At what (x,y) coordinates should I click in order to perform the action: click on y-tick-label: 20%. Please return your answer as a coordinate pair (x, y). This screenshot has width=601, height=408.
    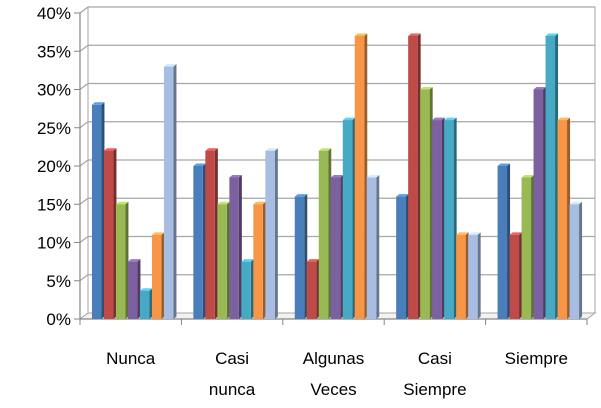
    Looking at the image, I should click on (54, 166).